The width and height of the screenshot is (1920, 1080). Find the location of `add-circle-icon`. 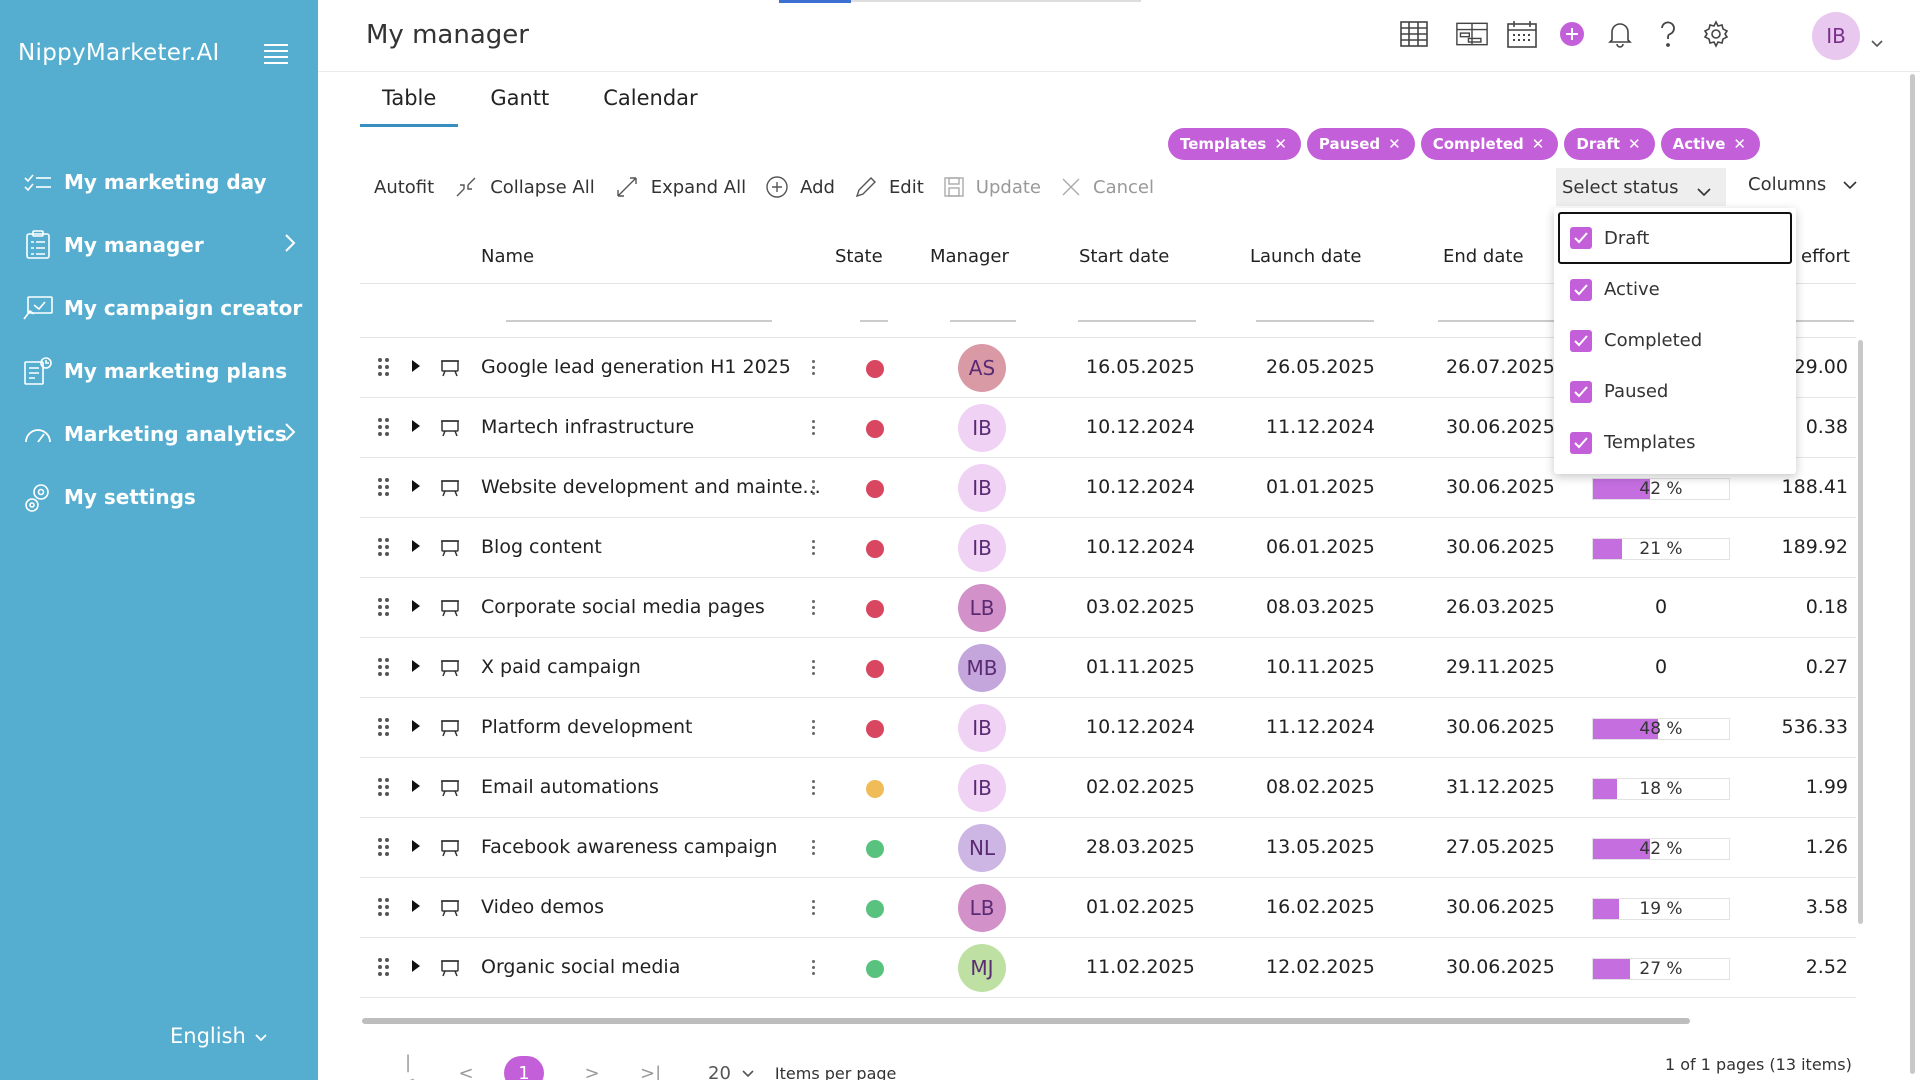

add-circle-icon is located at coordinates (1572, 34).